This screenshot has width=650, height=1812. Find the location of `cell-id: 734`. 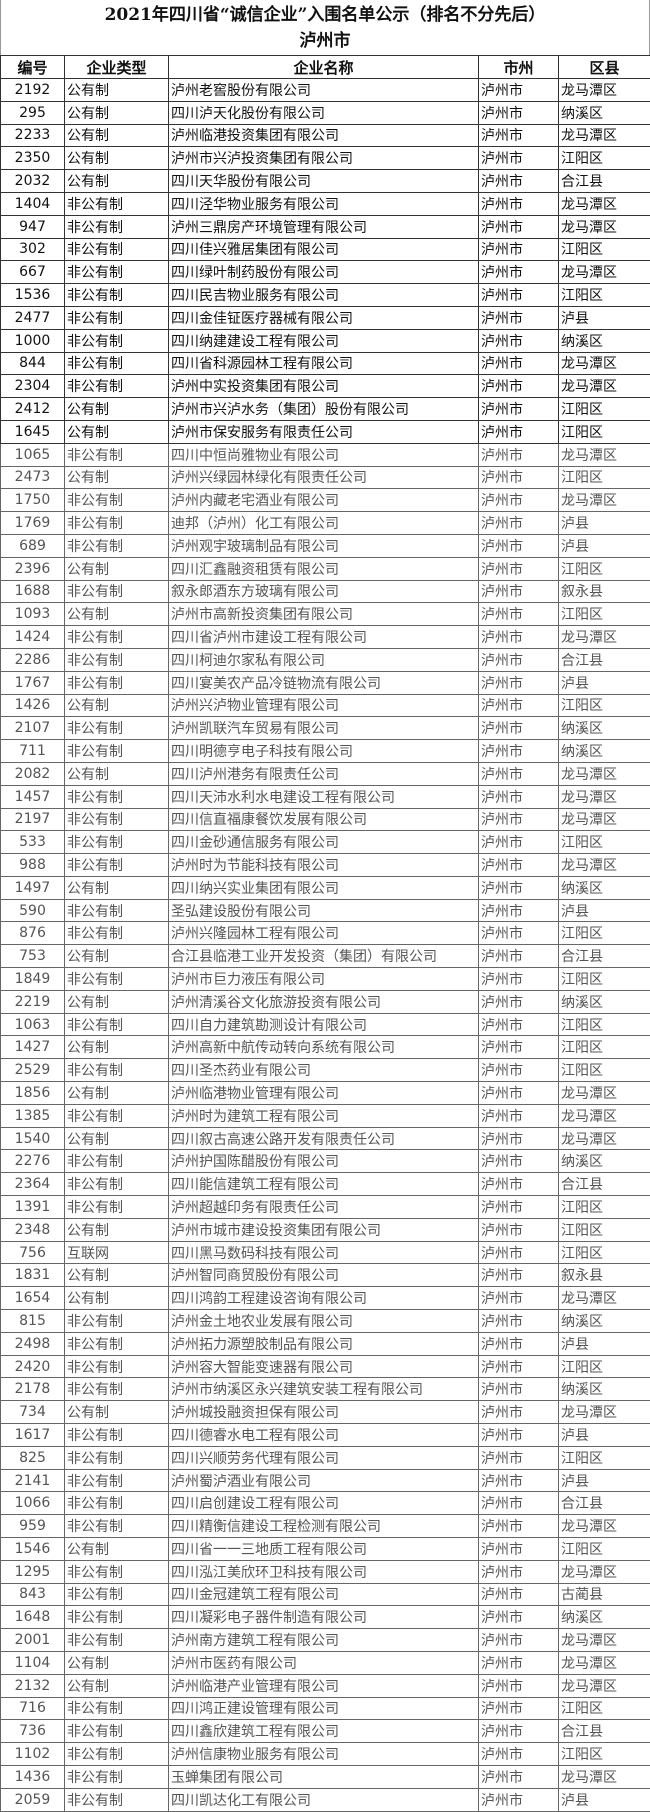

cell-id: 734 is located at coordinates (32, 1412).